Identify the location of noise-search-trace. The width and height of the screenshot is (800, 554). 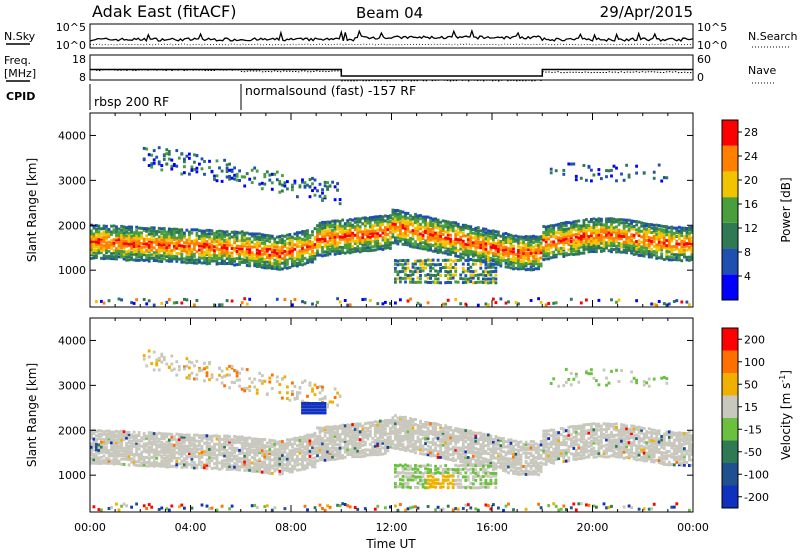
(391, 44).